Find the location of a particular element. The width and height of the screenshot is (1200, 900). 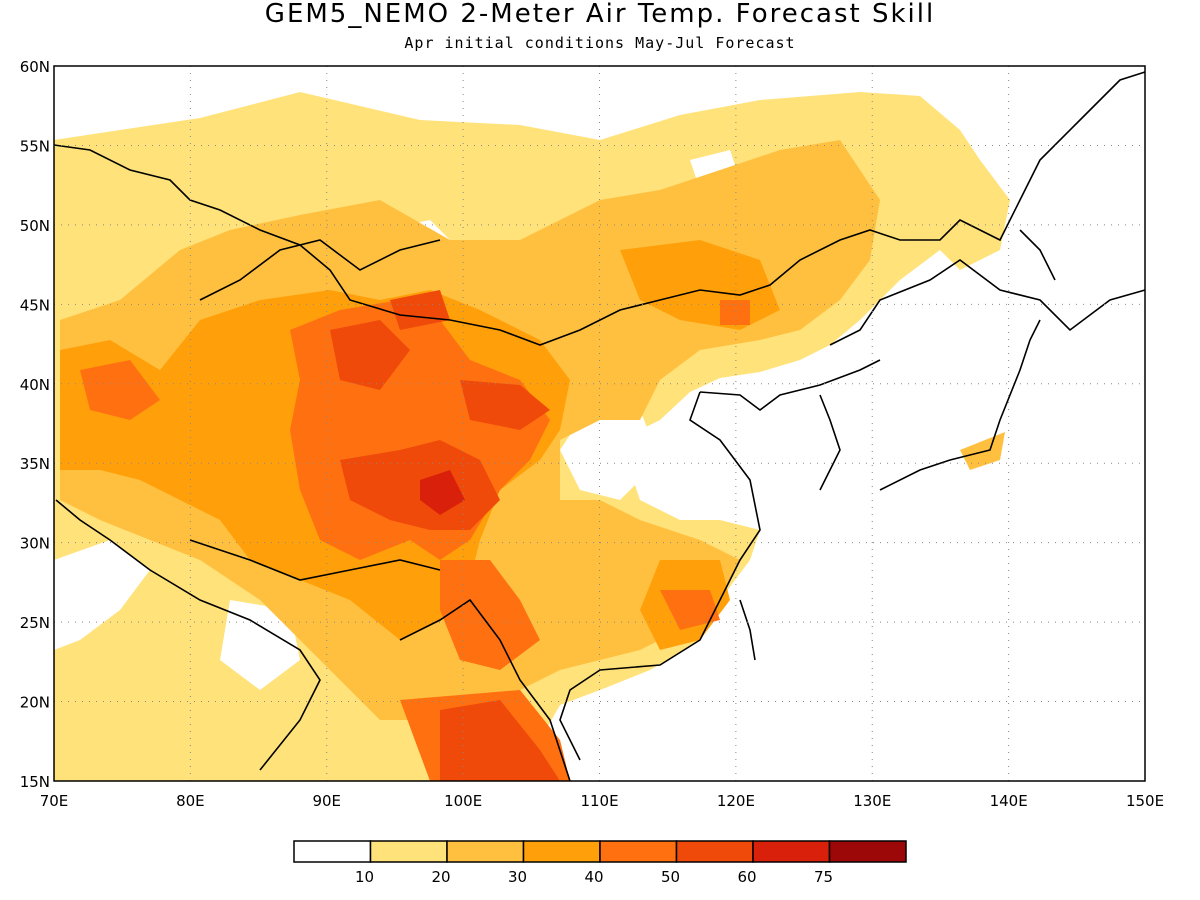

lon-tick-label: 100E is located at coordinates (463, 801).